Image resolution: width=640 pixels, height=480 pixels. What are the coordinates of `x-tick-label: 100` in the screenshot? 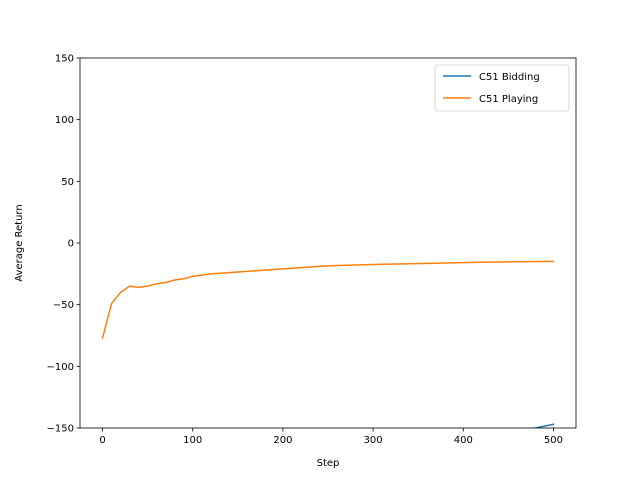 It's located at (192, 440).